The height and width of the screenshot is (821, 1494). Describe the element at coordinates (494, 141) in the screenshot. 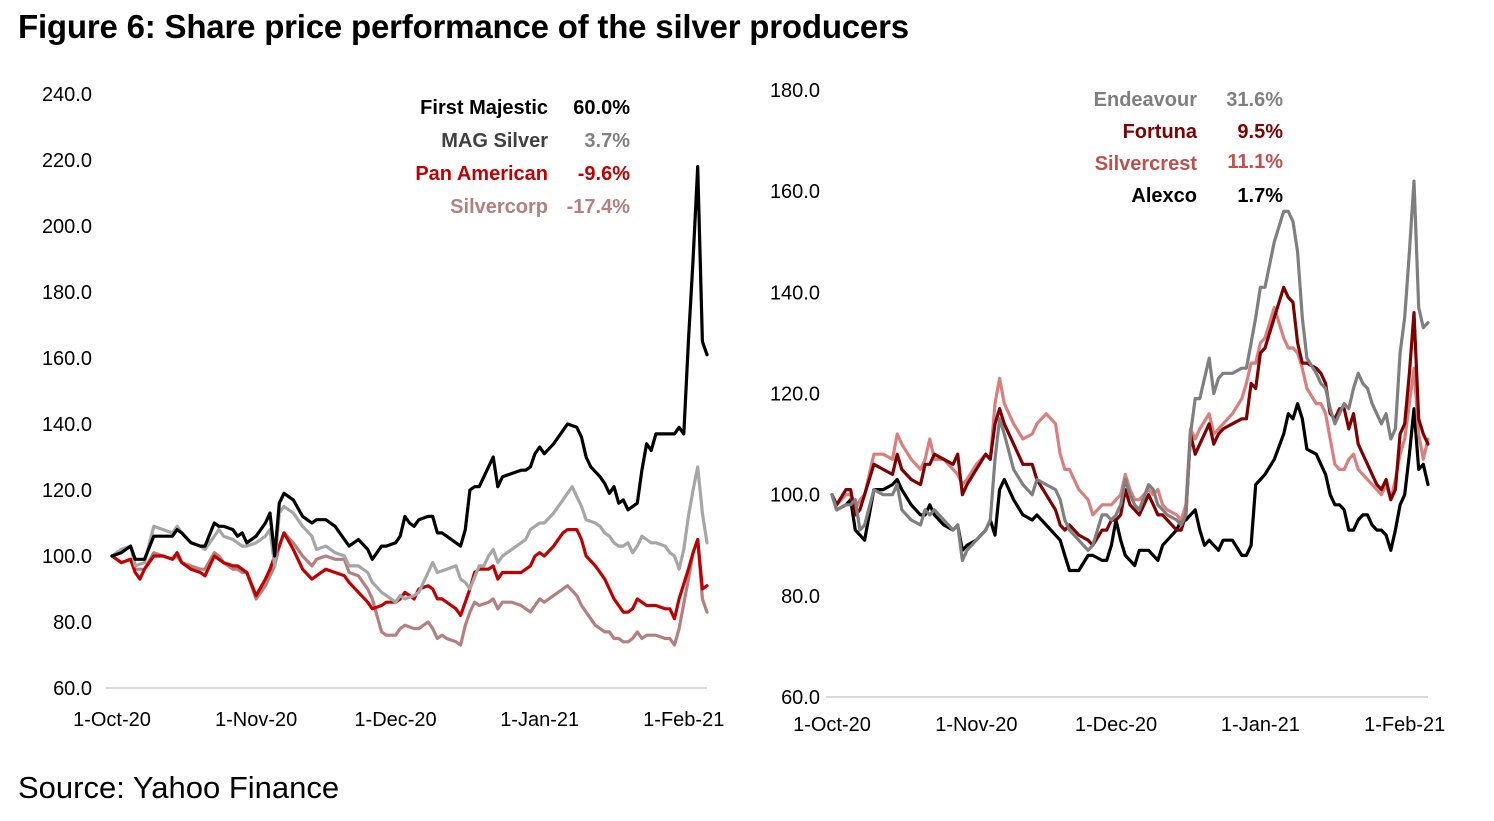

I see `legend-name-mag-silver: MAG Silver` at that location.